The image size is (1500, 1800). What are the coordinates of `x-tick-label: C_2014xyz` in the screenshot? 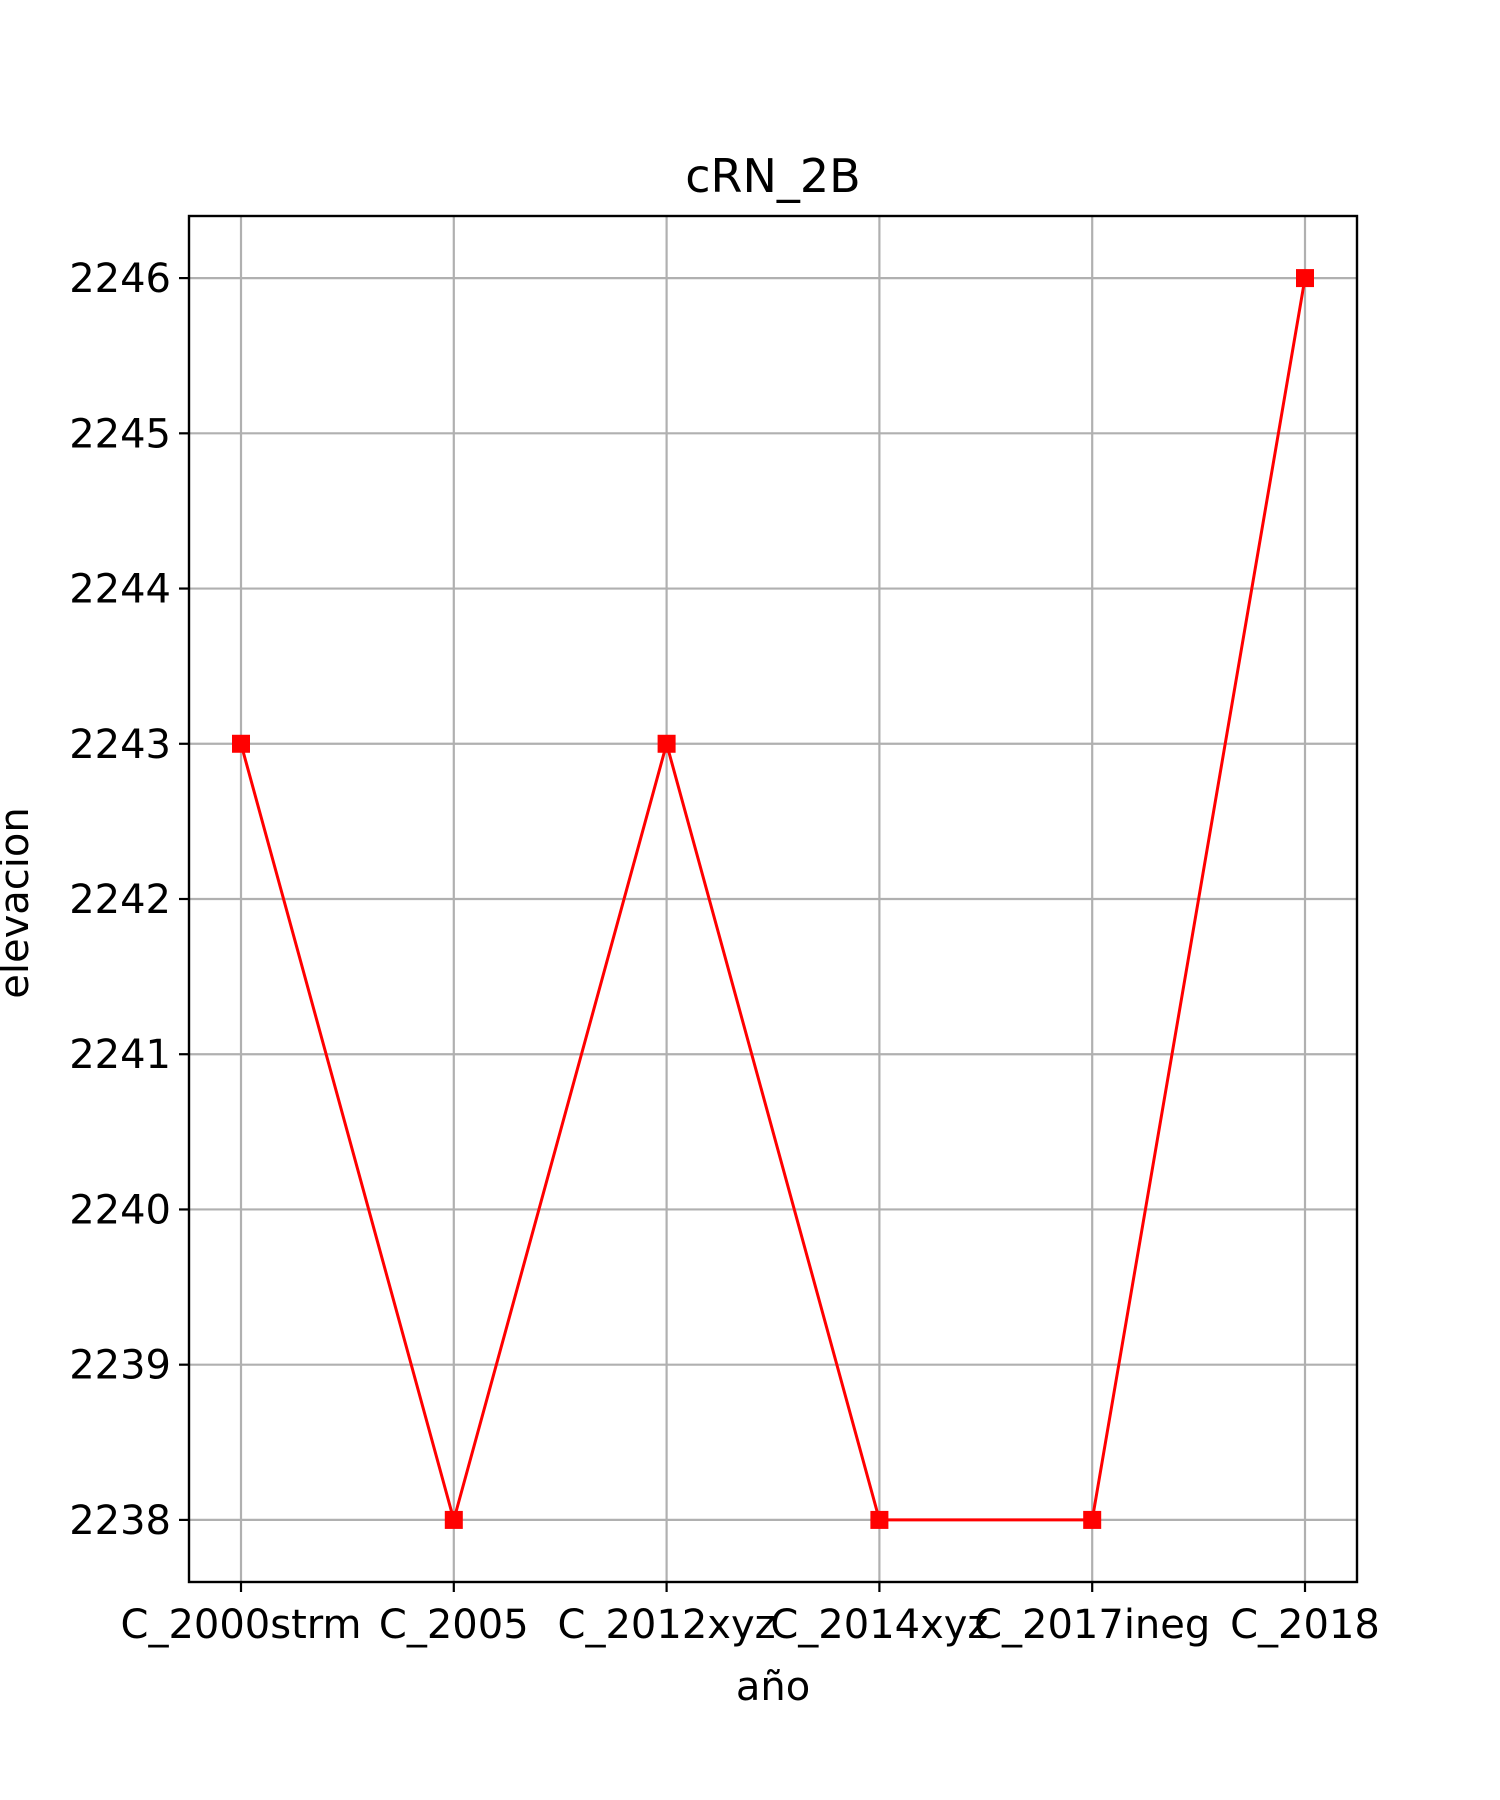 It's located at (879, 1625).